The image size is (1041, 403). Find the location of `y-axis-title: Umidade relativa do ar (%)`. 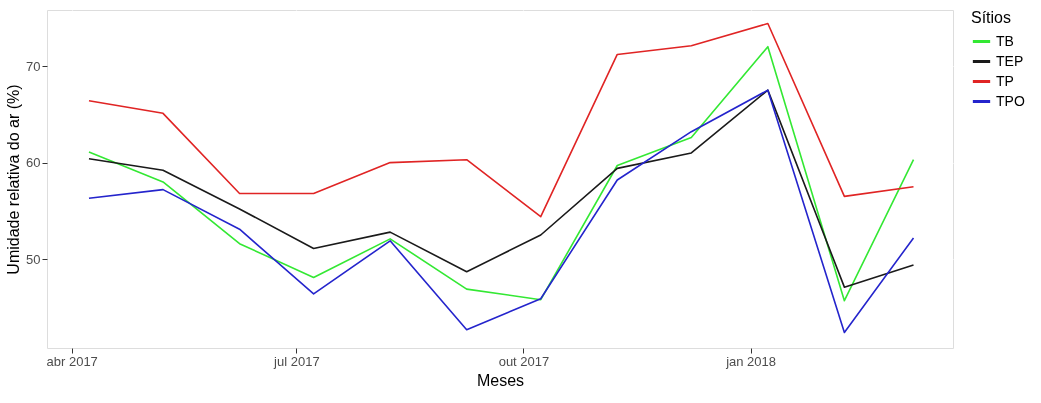

y-axis-title: Umidade relativa do ar (%) is located at coordinates (14, 179).